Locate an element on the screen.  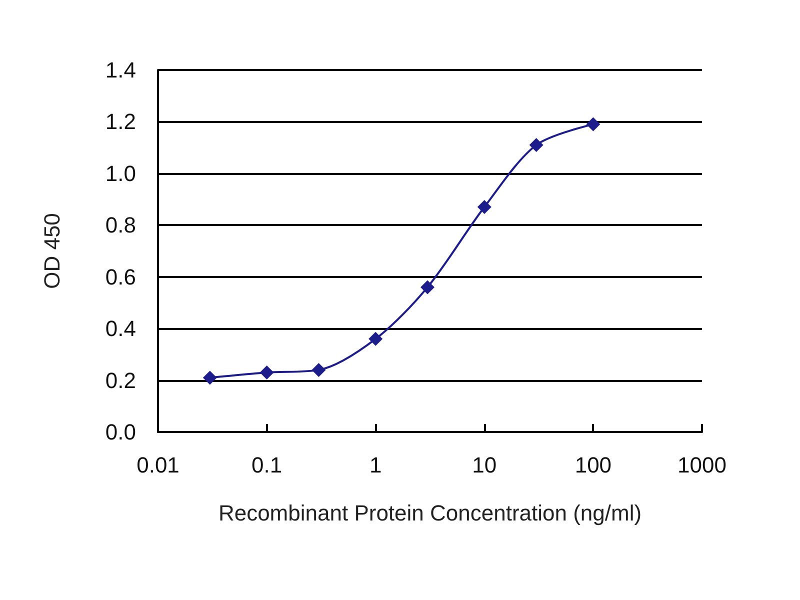
y-tick-label: 0.8 is located at coordinates (120, 225).